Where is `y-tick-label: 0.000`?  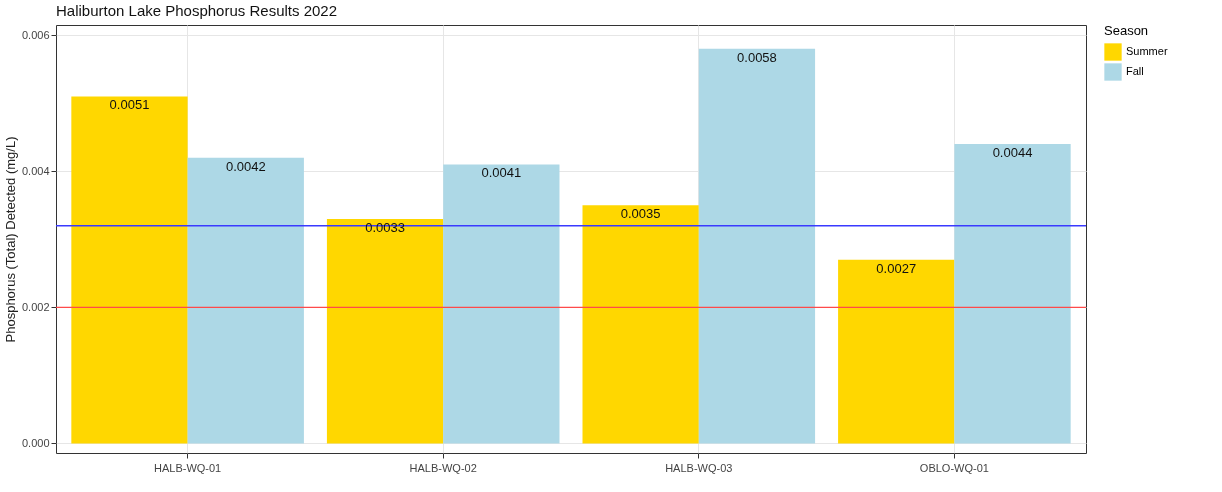
y-tick-label: 0.000 is located at coordinates (35, 442).